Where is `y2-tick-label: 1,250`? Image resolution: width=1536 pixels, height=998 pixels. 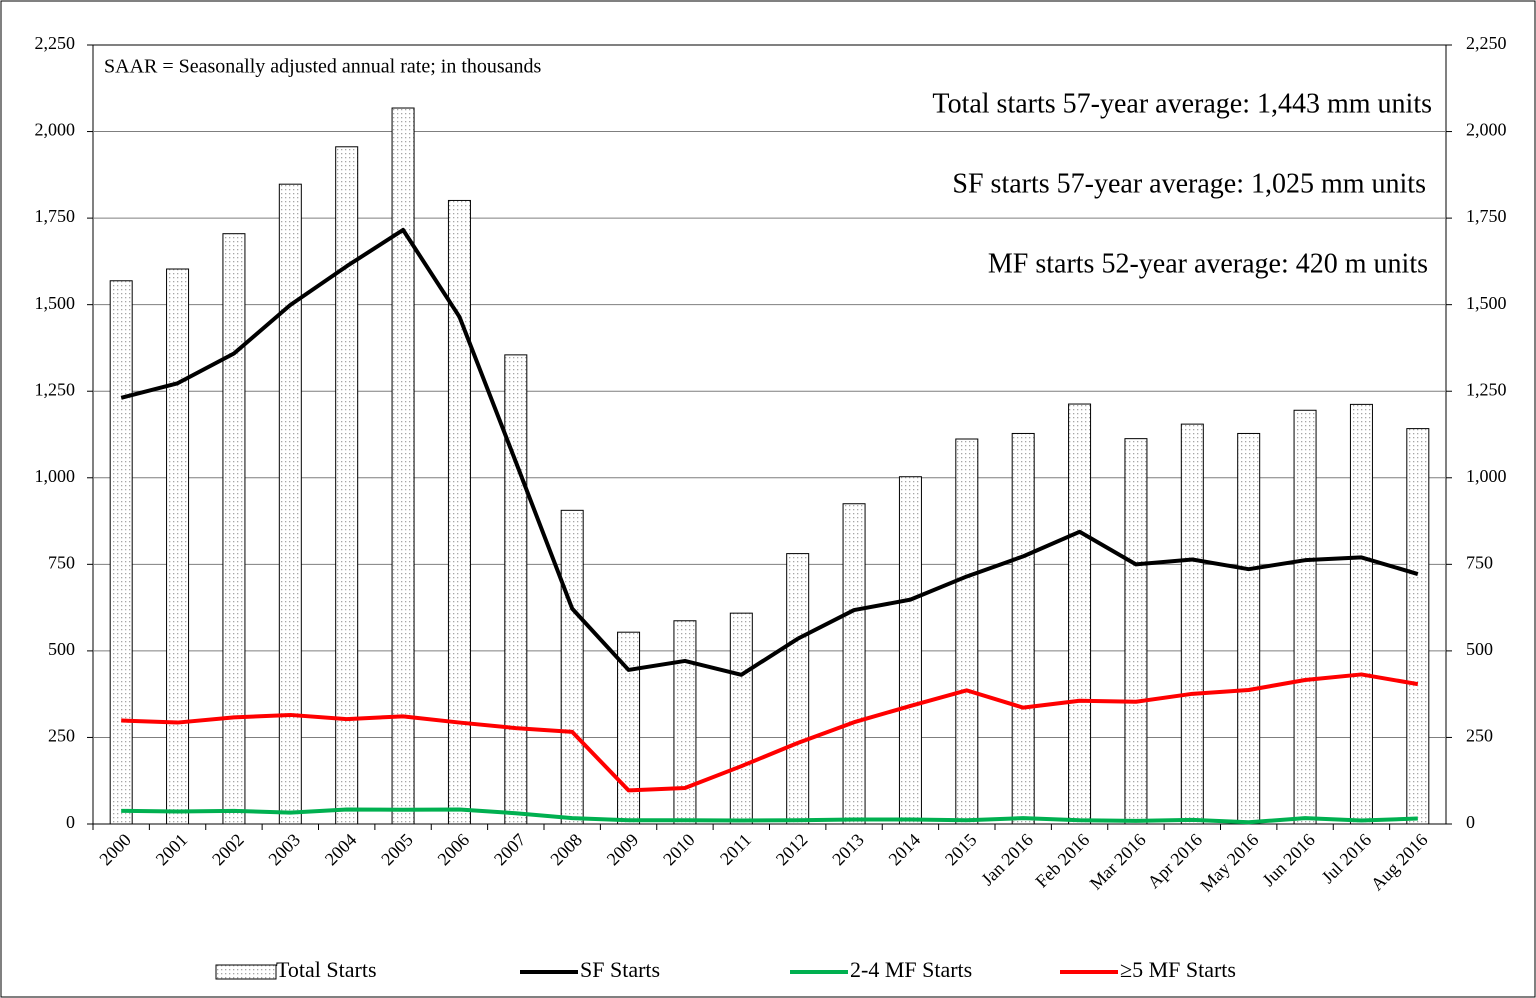 y2-tick-label: 1,250 is located at coordinates (1486, 389).